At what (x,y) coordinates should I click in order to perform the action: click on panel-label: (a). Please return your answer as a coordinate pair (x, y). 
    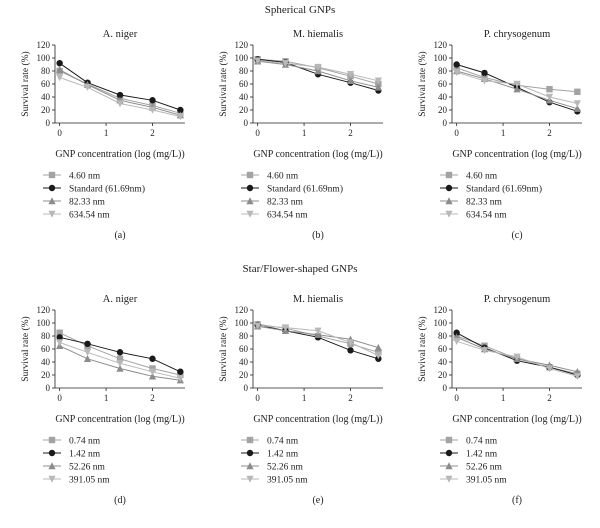
    Looking at the image, I should click on (119, 235).